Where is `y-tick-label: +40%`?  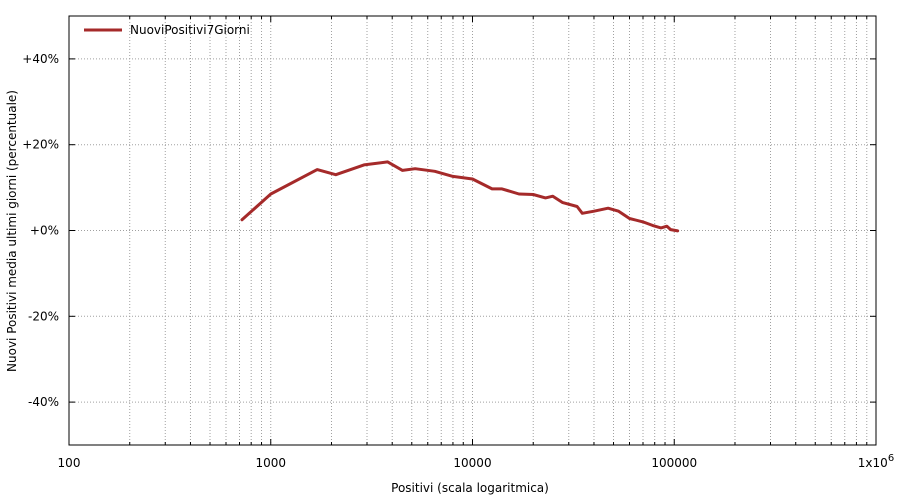 y-tick-label: +40% is located at coordinates (40, 59).